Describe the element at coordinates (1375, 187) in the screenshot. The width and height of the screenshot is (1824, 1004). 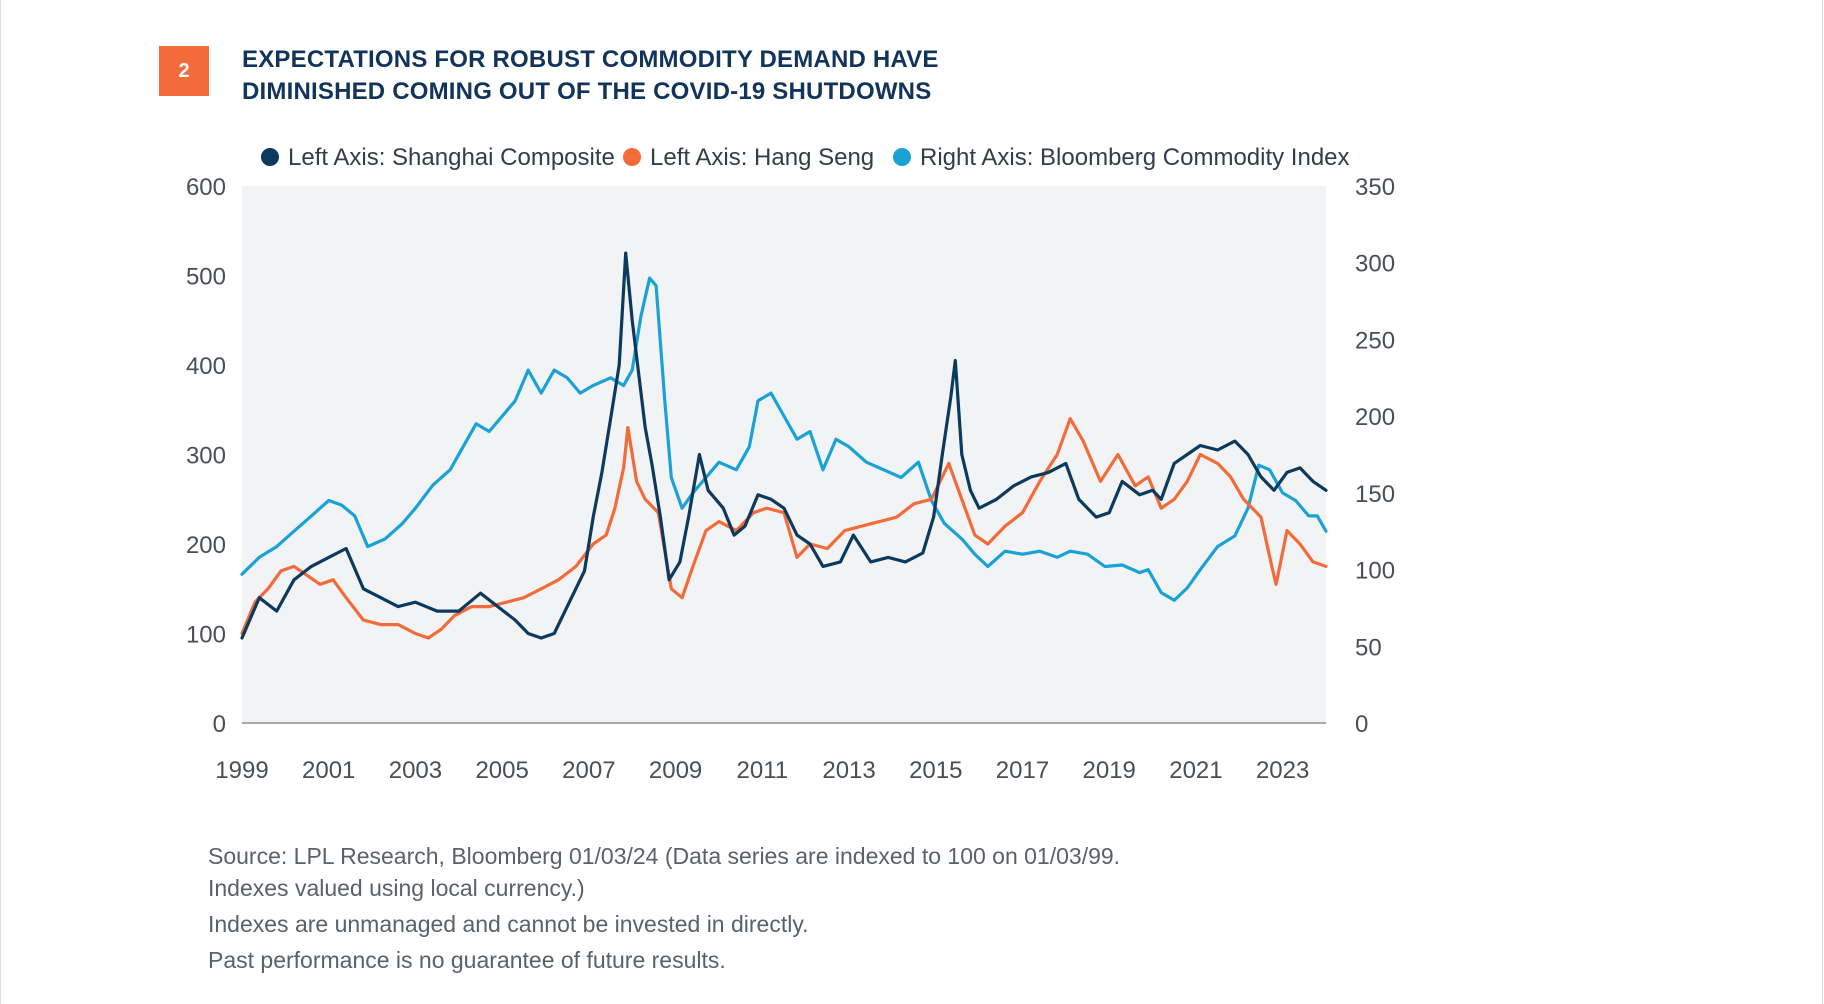
I see `y-right-tick-label-350: 350` at that location.